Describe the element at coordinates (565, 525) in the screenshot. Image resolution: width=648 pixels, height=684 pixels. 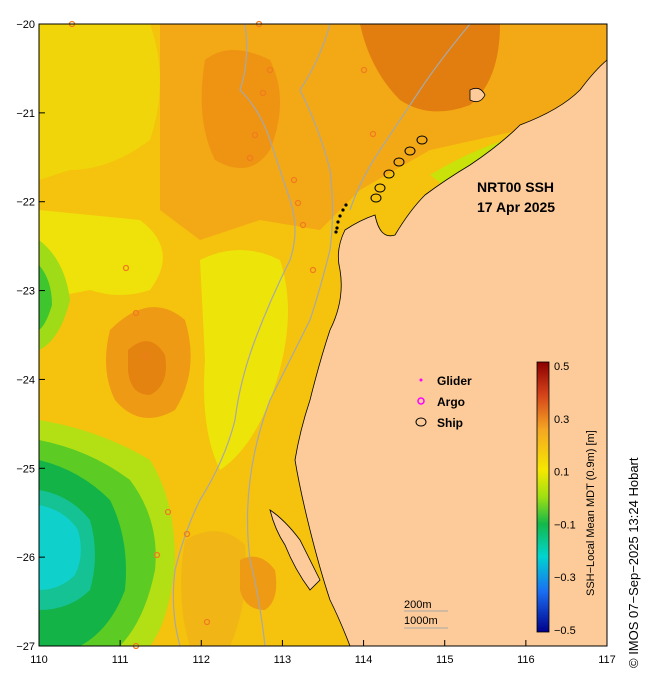
I see `colorbar-tick-label: −0.1` at that location.